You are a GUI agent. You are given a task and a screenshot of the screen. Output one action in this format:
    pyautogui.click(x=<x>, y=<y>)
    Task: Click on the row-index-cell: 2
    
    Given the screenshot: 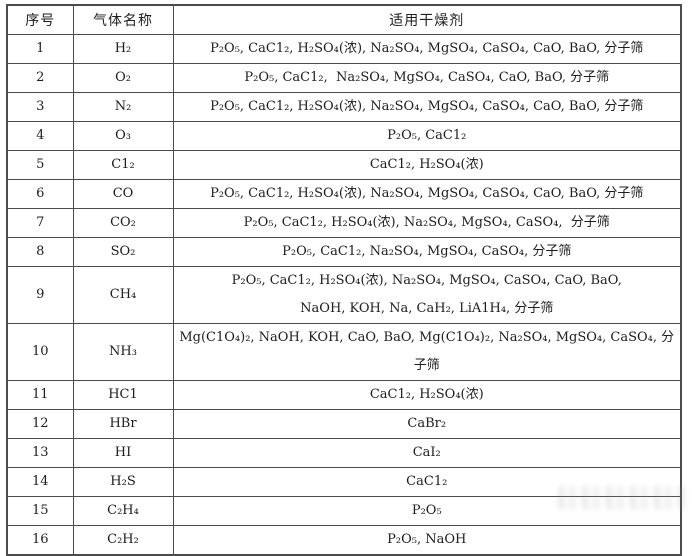 What is the action you would take?
    pyautogui.click(x=40, y=78)
    